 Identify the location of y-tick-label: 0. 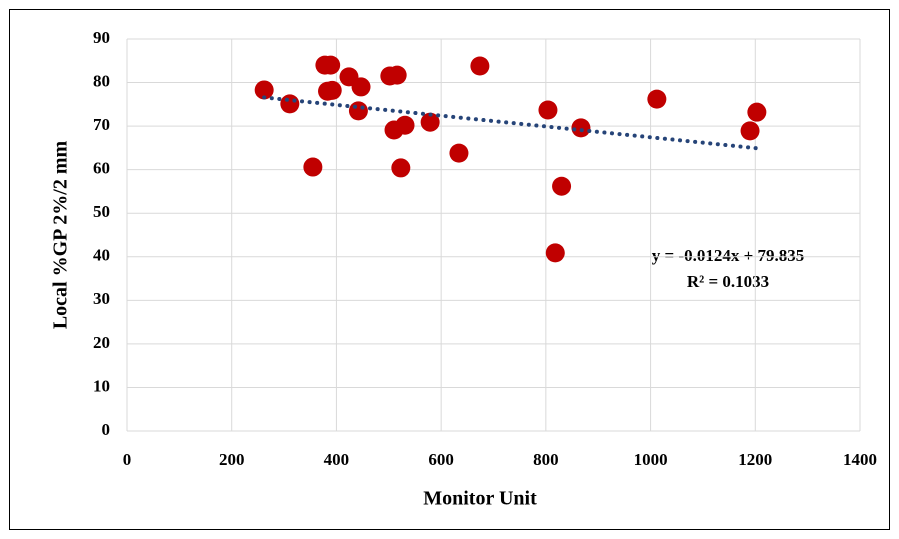
(106, 429).